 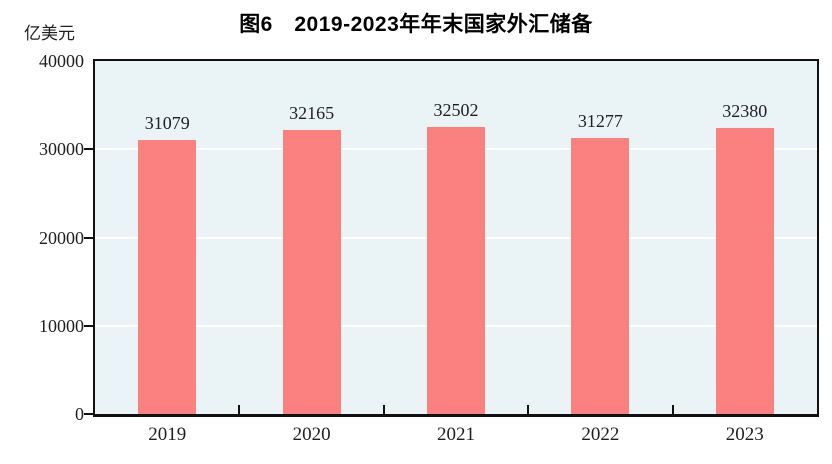 I want to click on bar-2019, so click(x=167, y=277).